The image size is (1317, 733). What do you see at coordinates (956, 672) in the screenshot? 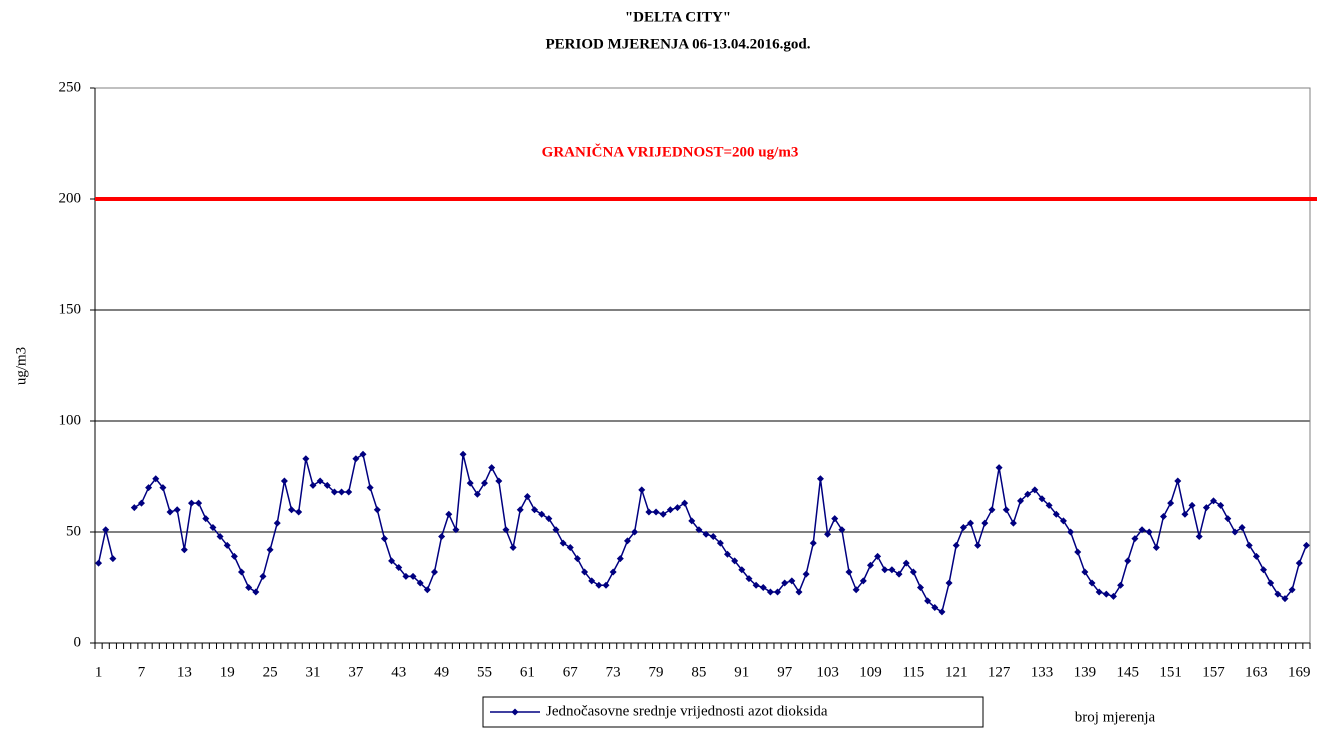
I see `x-tick-label: 121` at bounding box center [956, 672].